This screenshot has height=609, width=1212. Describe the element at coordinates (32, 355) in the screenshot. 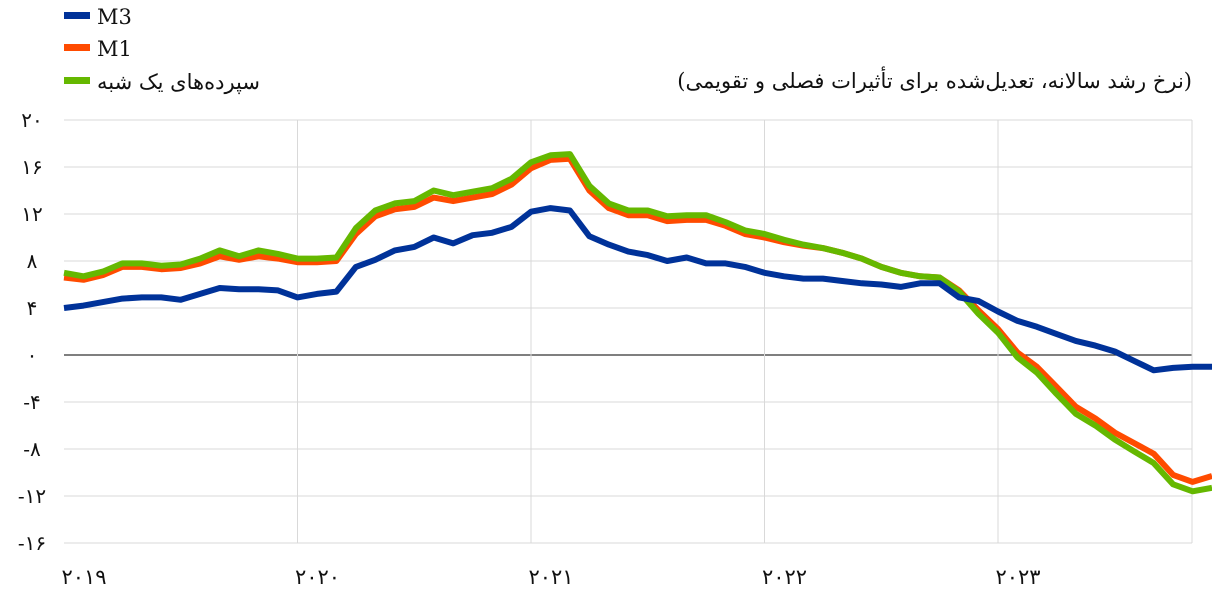

I see `y-tick-label: ۰` at that location.